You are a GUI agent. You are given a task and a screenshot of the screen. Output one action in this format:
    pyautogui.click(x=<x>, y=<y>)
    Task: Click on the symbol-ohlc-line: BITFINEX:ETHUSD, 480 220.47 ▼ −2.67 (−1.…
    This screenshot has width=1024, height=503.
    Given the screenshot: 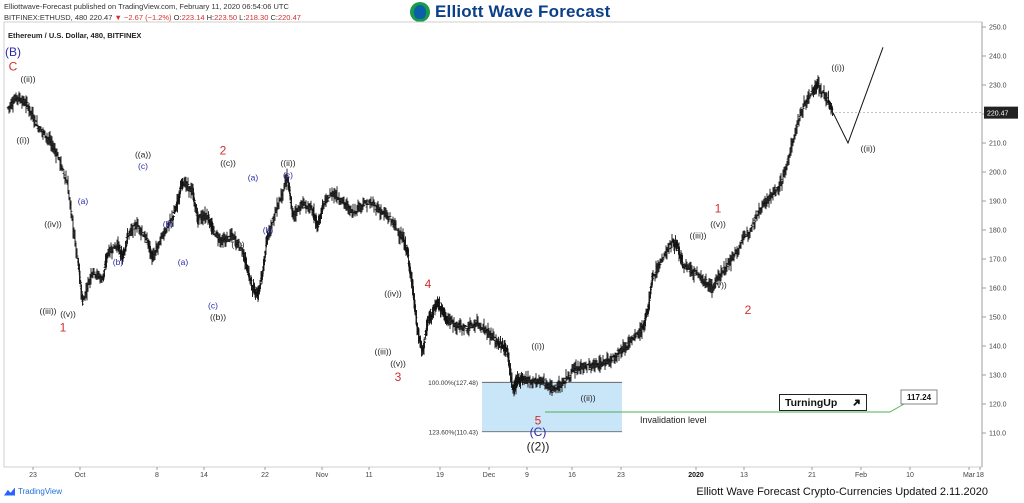 What is the action you would take?
    pyautogui.click(x=152, y=17)
    